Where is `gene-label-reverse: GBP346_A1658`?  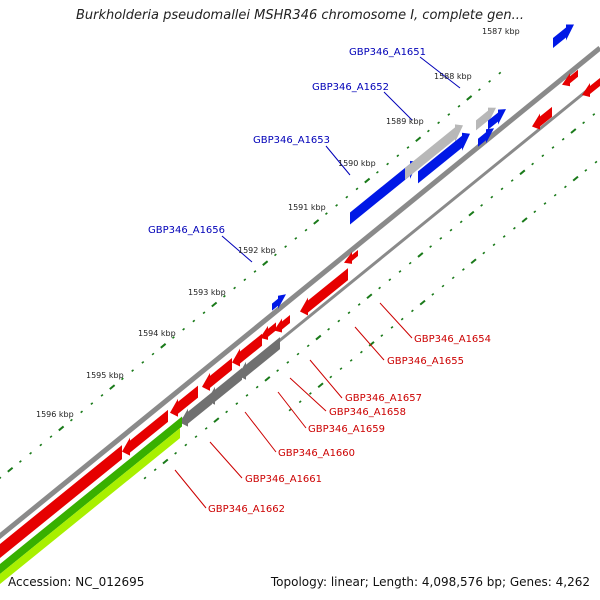
gene-label-reverse: GBP346_A1658 is located at coordinates (367, 412).